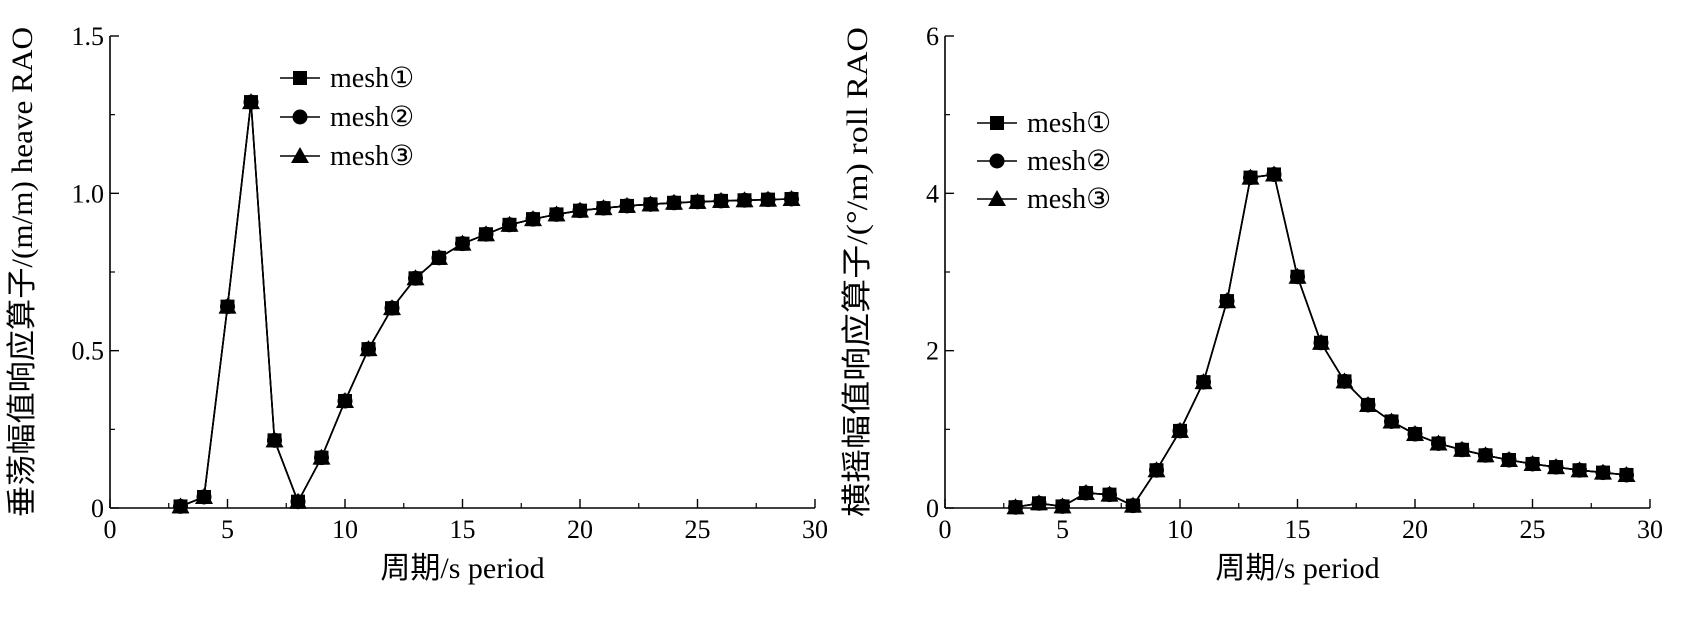 The height and width of the screenshot is (621, 1687). I want to click on legend-entry: mesh③, so click(347, 156).